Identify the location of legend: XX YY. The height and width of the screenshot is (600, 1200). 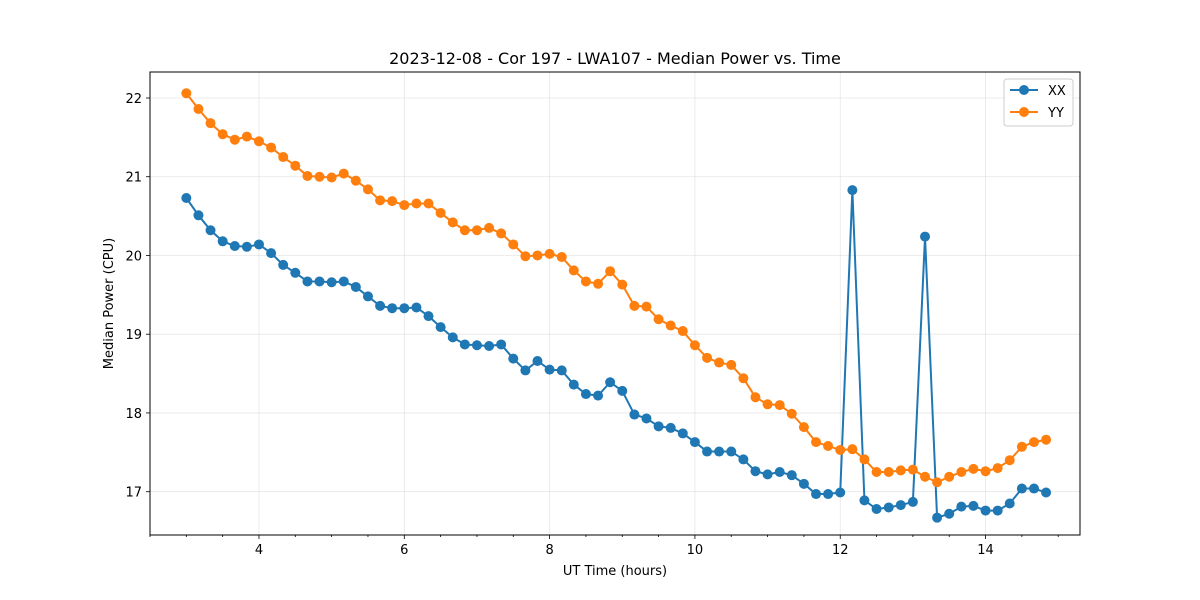
(1038, 102).